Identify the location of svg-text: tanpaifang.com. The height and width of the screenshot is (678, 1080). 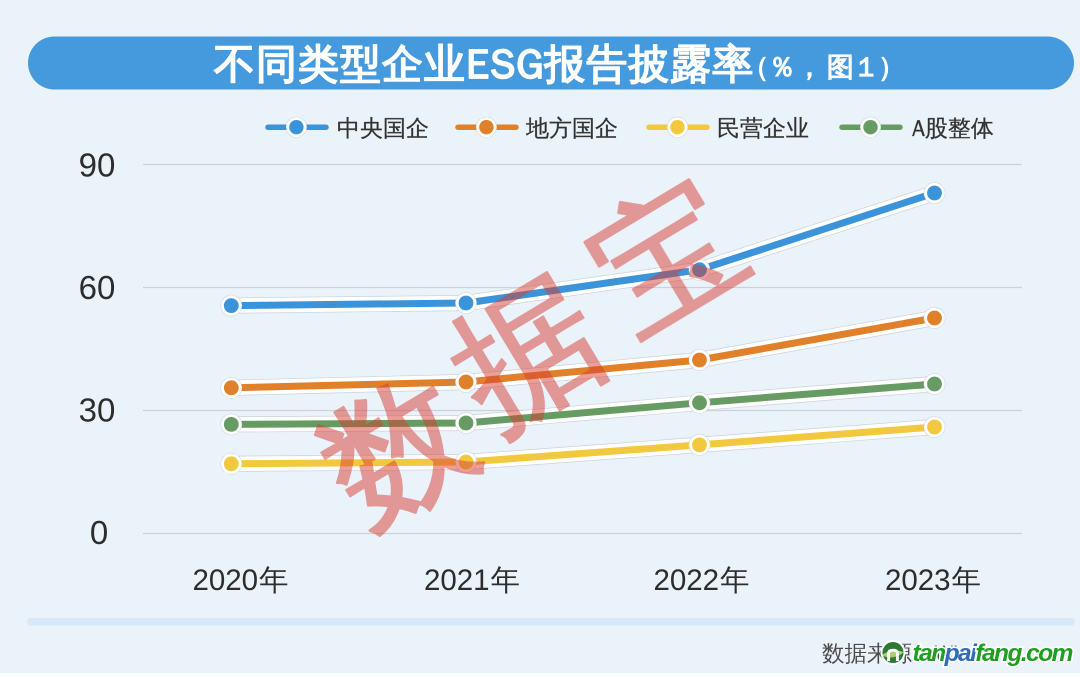
(993, 653).